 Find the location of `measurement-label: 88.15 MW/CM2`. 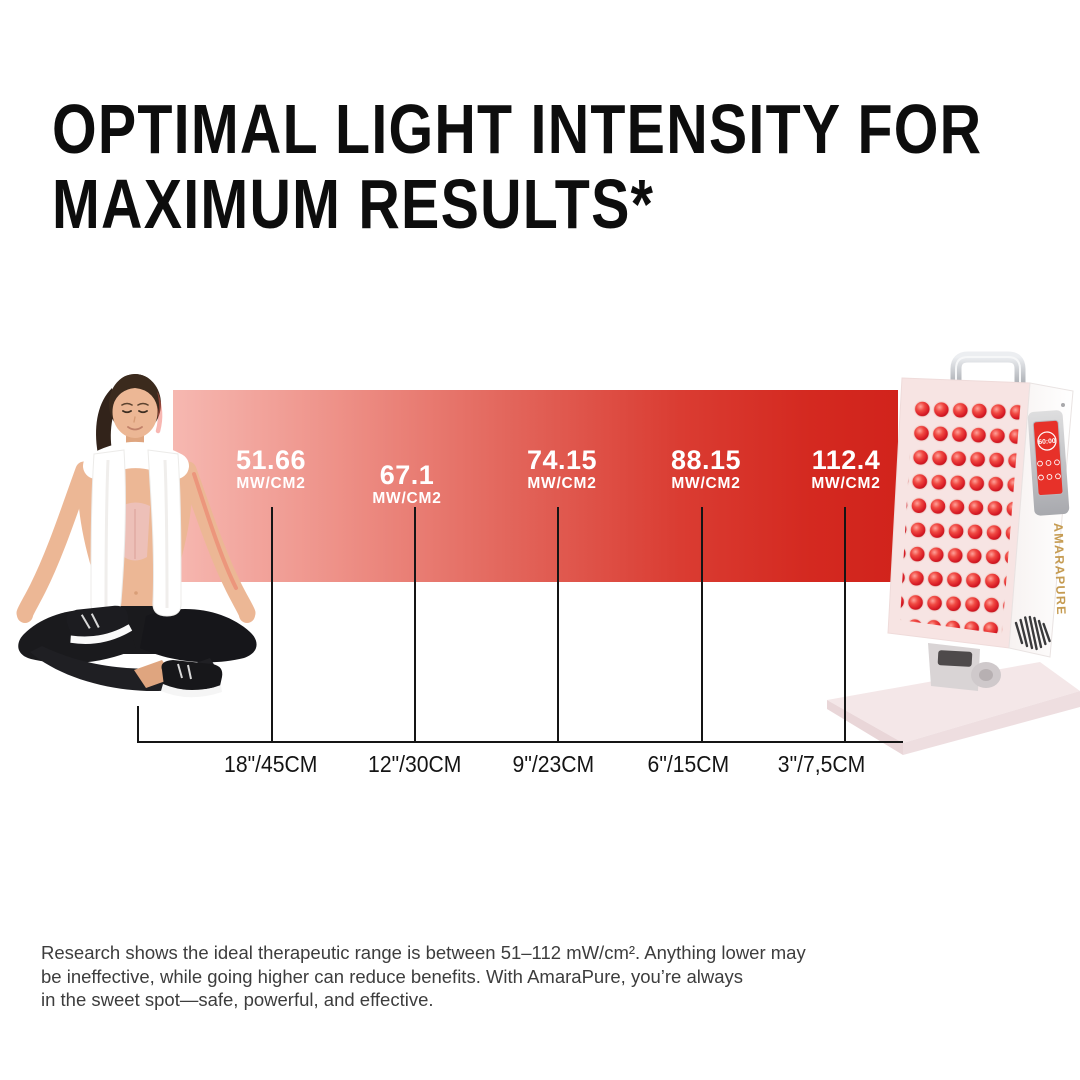

measurement-label: 88.15 MW/CM2 is located at coordinates (706, 469).